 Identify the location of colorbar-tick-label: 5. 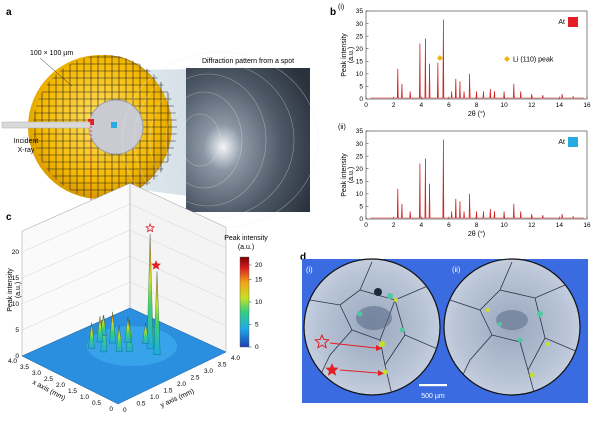
(257, 325).